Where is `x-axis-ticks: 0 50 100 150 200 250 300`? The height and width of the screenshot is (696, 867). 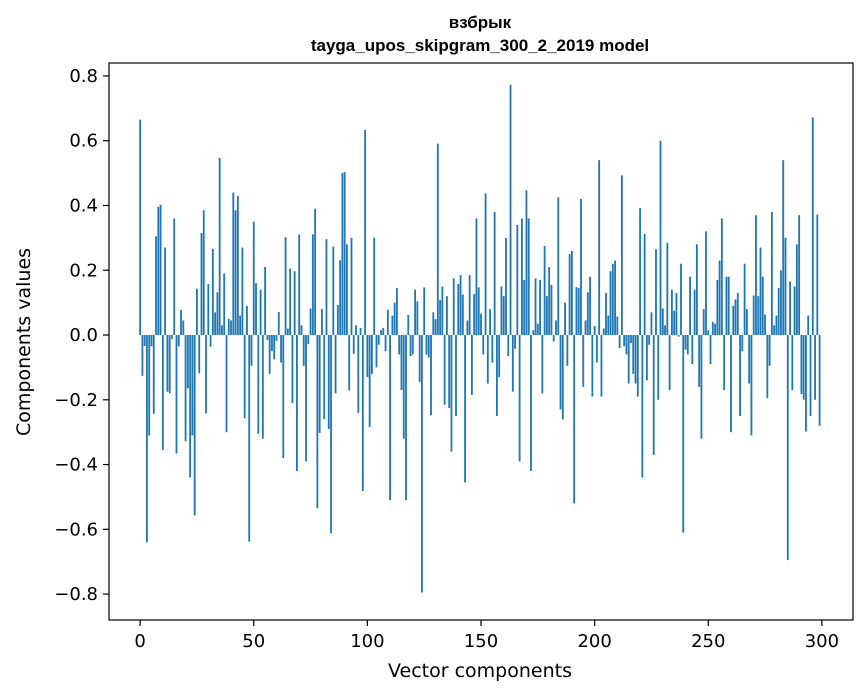 x-axis-ticks: 0 50 100 150 200 250 300 is located at coordinates (486, 636).